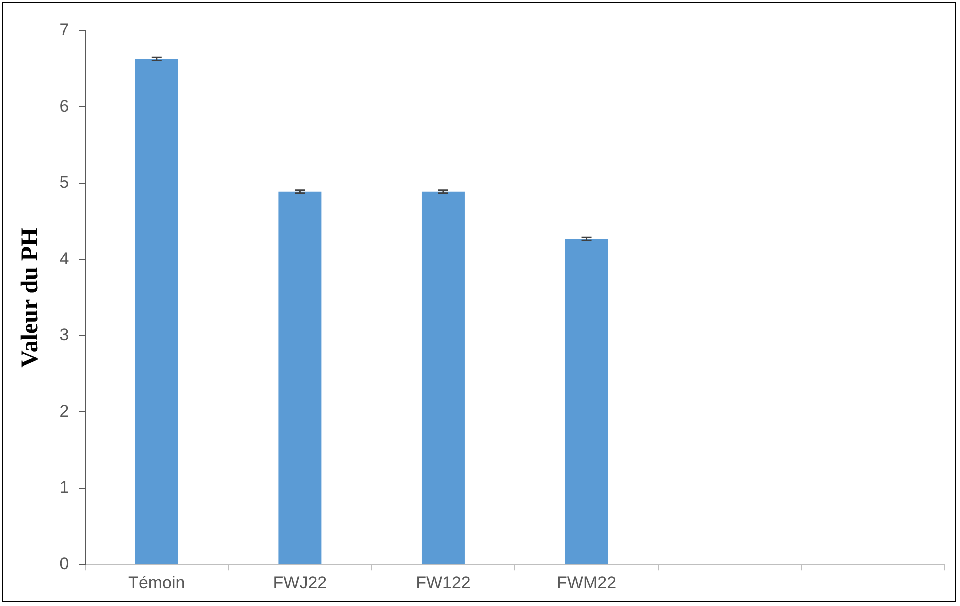  Describe the element at coordinates (65, 258) in the screenshot. I see `y-tick-label: 4` at that location.